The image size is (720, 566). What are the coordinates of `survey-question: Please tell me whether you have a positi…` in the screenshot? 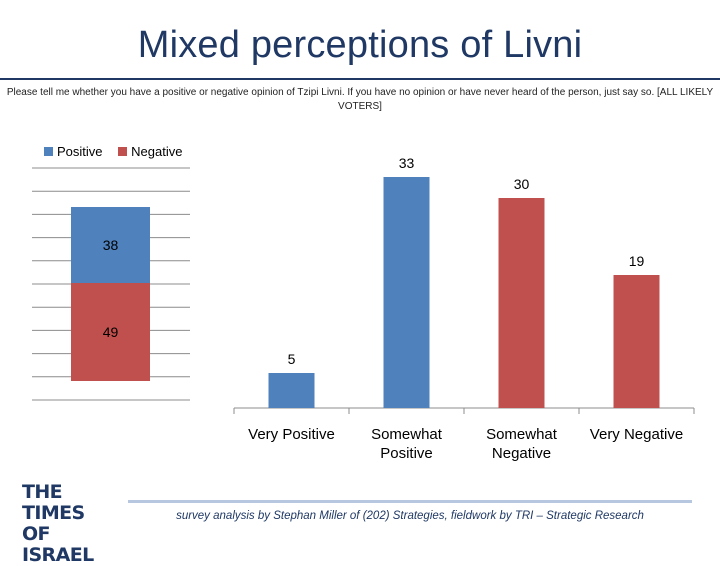 It's located at (360, 99).